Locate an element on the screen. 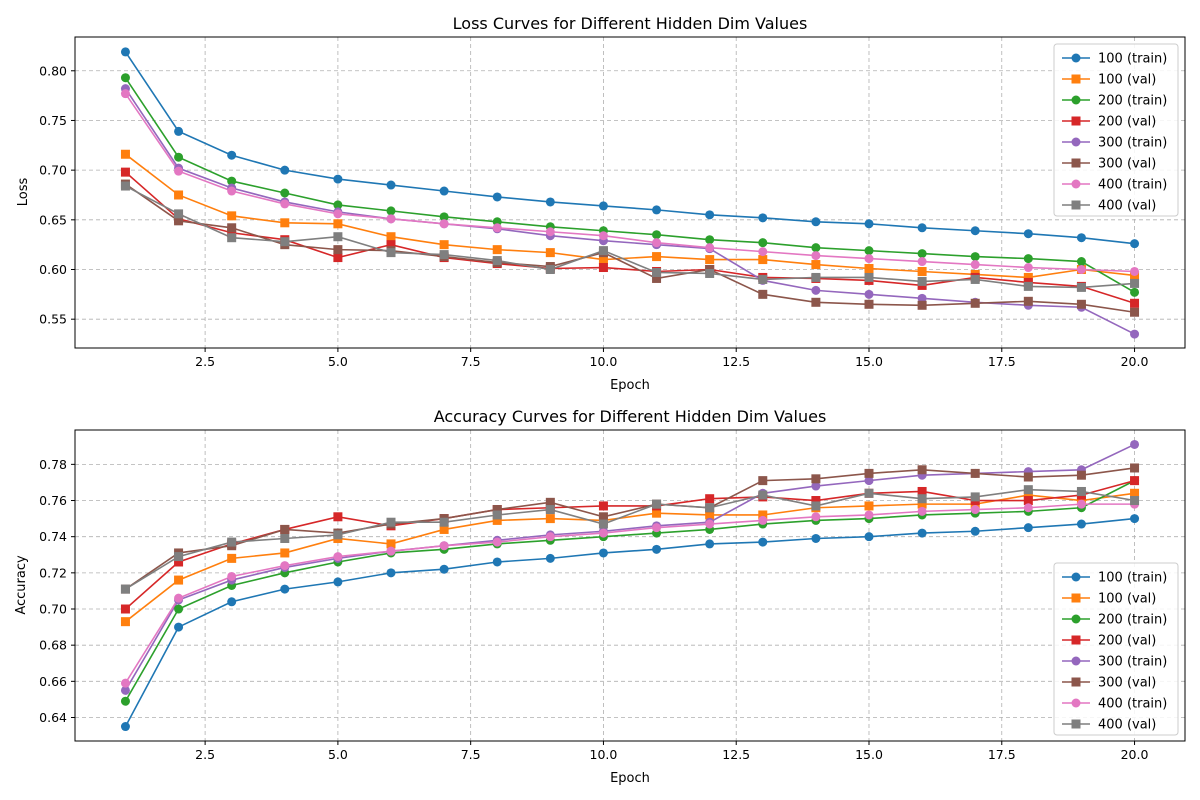 This screenshot has width=1200, height=800. accuracy-point-200-val is located at coordinates (338, 517).